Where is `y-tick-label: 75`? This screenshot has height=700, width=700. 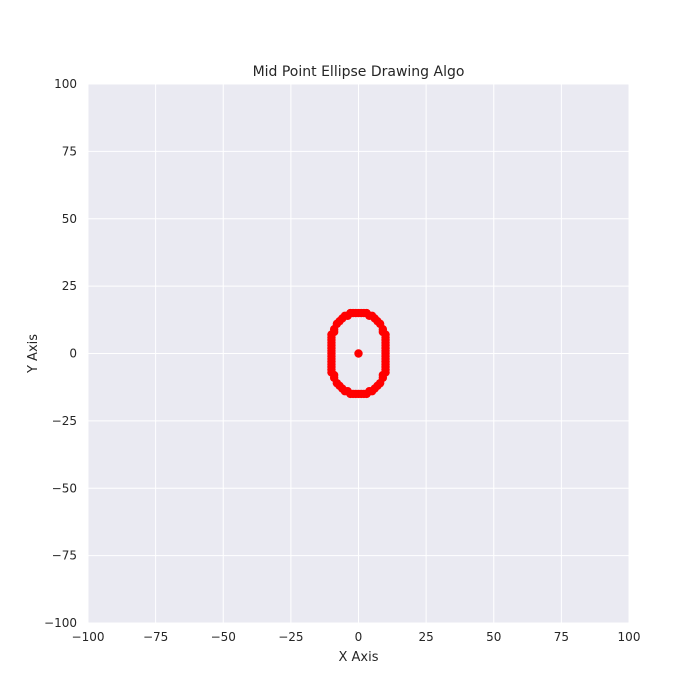
y-tick-label: 75 is located at coordinates (69, 151).